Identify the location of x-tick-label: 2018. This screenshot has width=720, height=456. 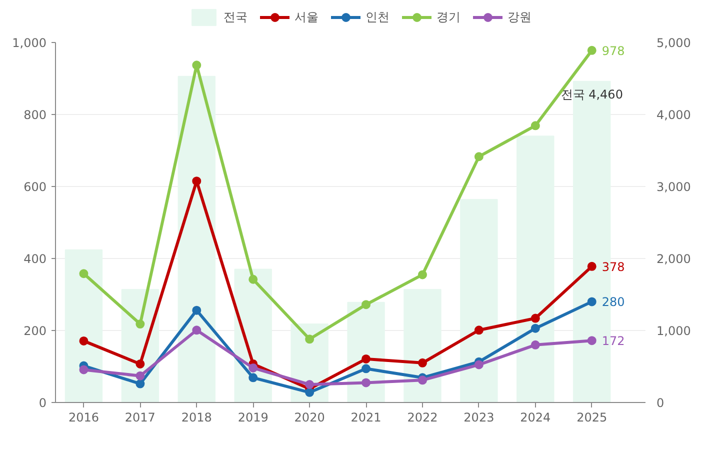
(196, 417).